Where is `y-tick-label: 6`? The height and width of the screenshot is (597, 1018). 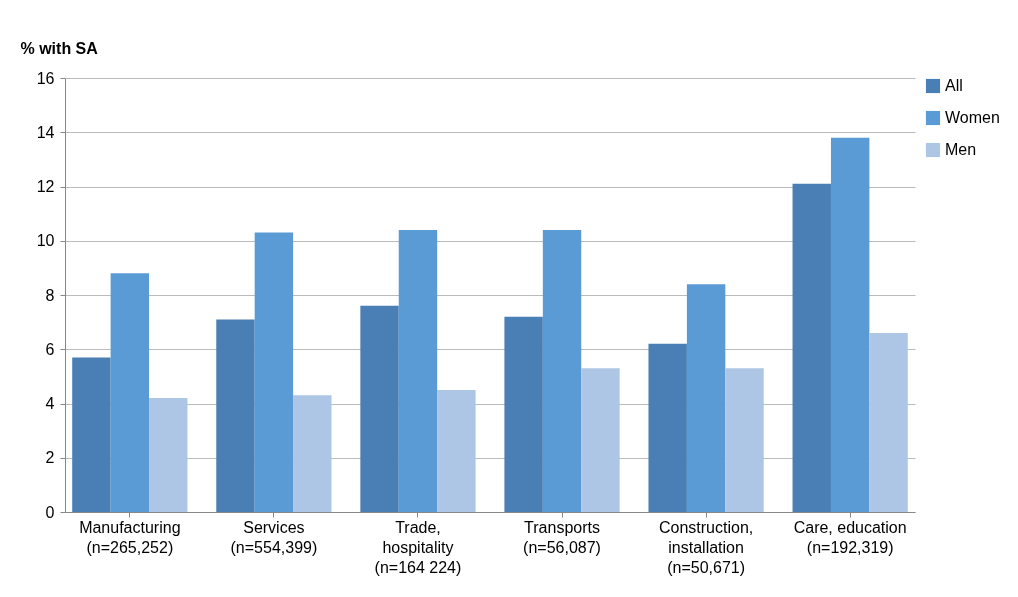
y-tick-label: 6 is located at coordinates (50, 349).